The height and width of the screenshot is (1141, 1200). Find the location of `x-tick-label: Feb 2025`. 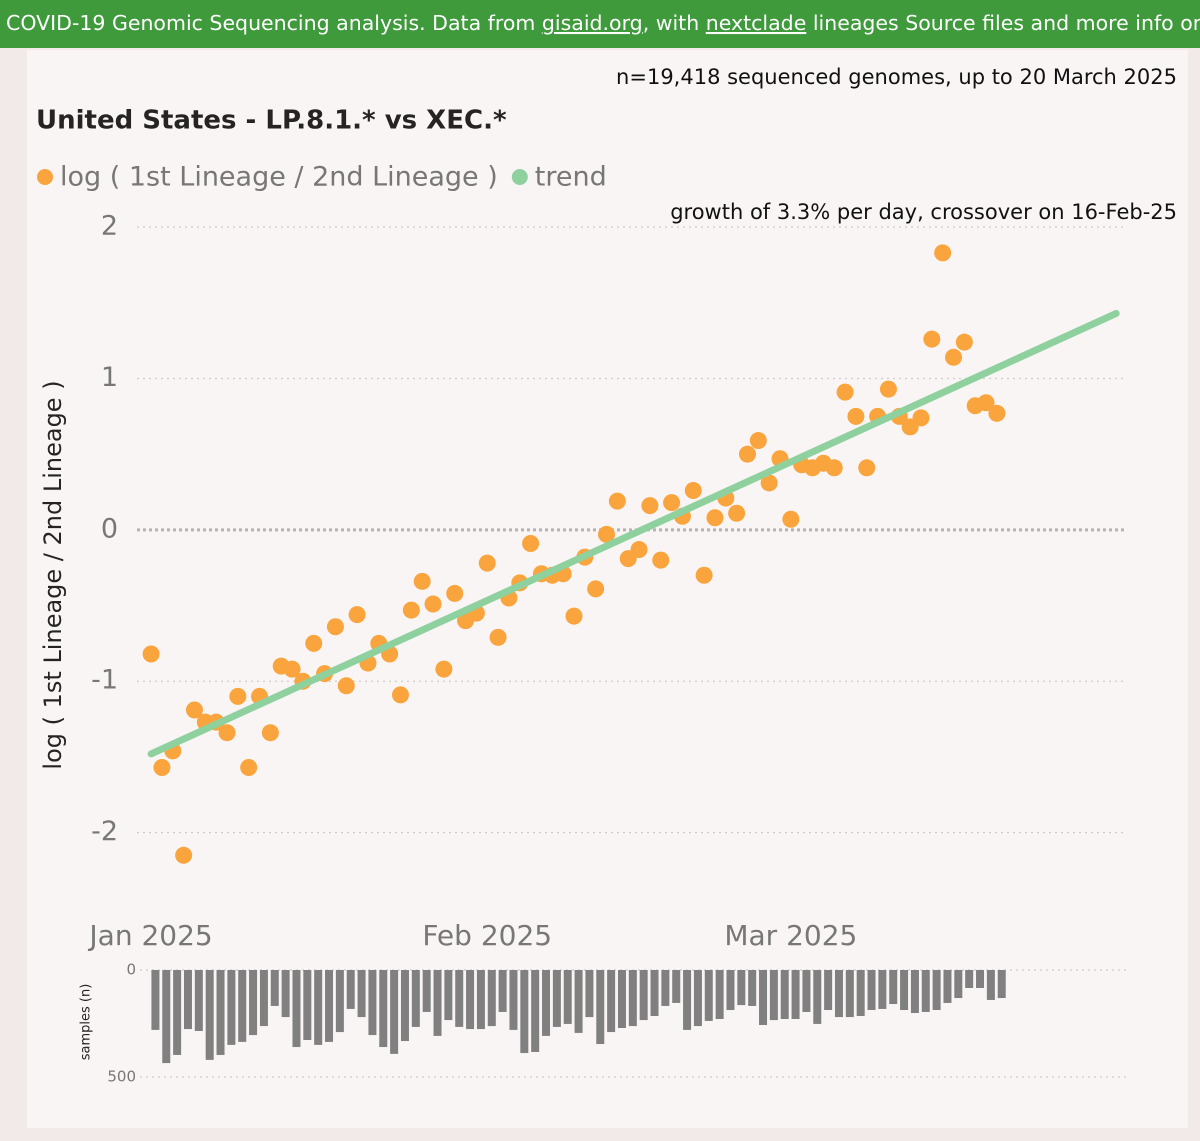

x-tick-label: Feb 2025 is located at coordinates (487, 935).